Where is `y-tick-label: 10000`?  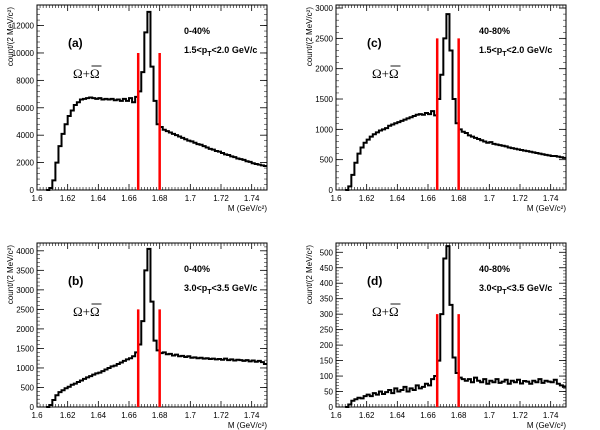 y-tick-label: 10000 is located at coordinates (23, 53).